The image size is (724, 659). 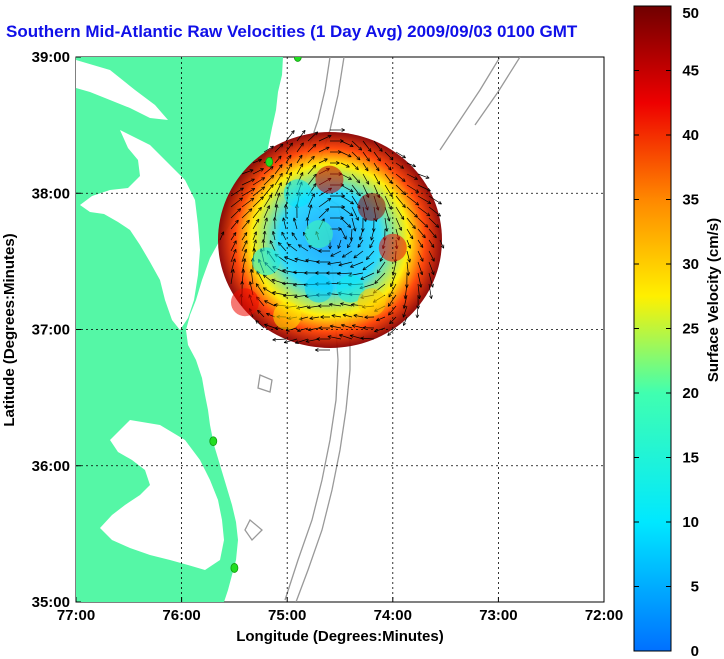 What do you see at coordinates (690, 200) in the screenshot?
I see `colorbar-tick-label: 35` at bounding box center [690, 200].